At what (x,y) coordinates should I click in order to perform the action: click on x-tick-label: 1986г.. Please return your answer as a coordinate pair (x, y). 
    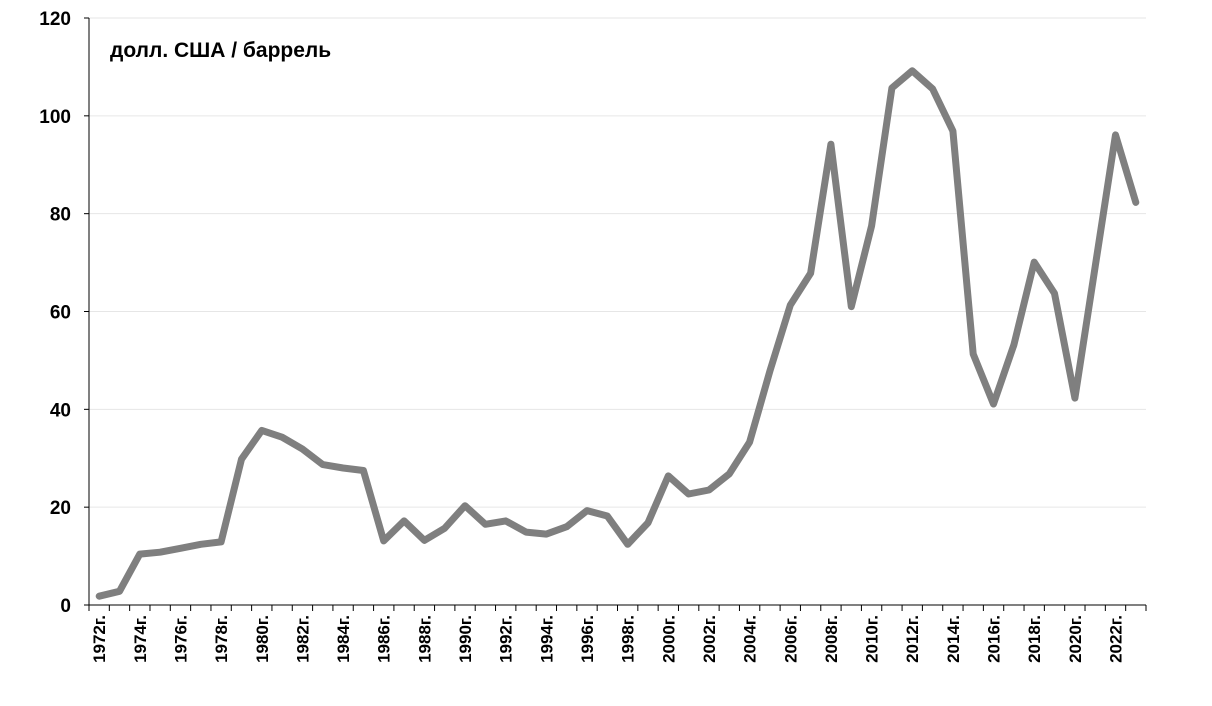
    Looking at the image, I should click on (384, 639).